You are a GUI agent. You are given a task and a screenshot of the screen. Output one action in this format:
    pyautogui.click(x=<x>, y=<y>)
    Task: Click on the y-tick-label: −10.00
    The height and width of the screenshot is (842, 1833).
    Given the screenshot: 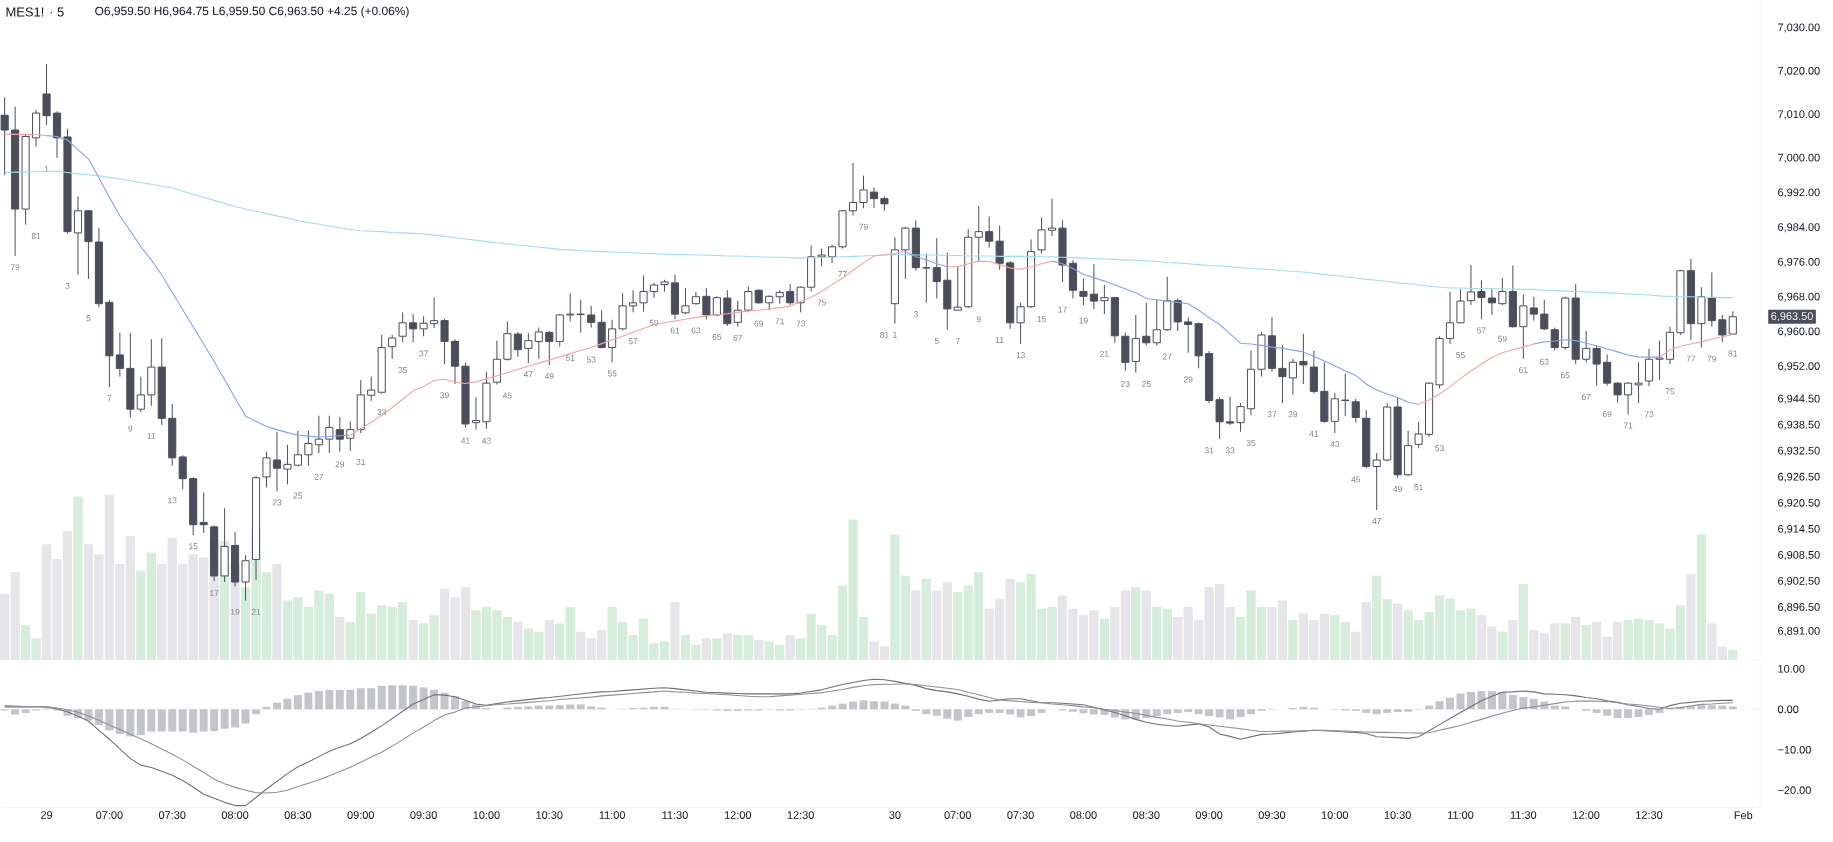 What is the action you would take?
    pyautogui.click(x=1794, y=750)
    